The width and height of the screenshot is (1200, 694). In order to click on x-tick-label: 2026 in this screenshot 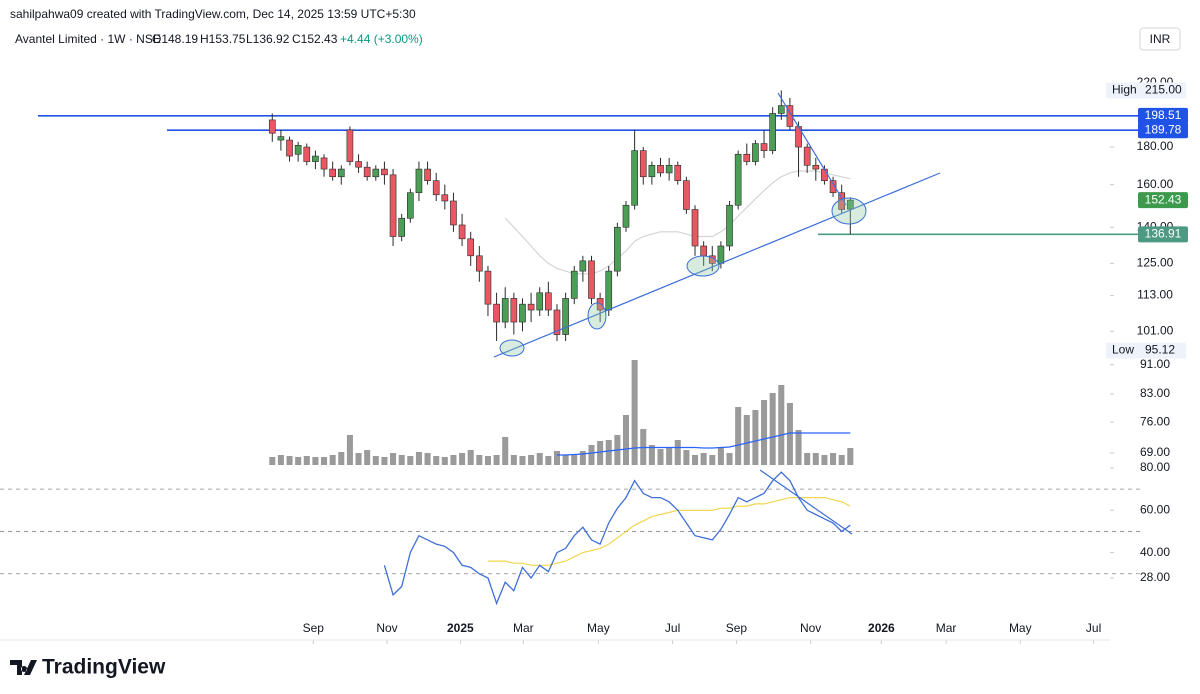, I will do `click(881, 628)`.